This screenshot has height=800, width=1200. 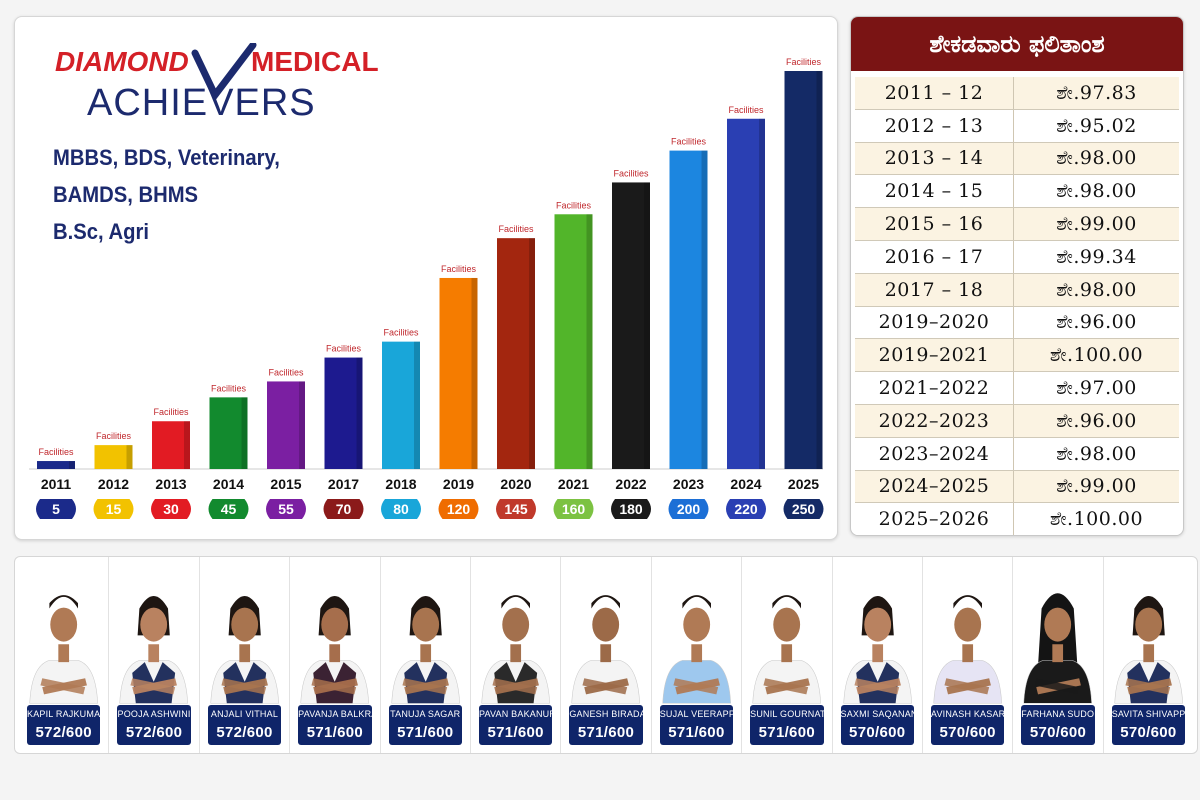 I want to click on brand-tagline: ACHIEVERS, so click(x=201, y=103).